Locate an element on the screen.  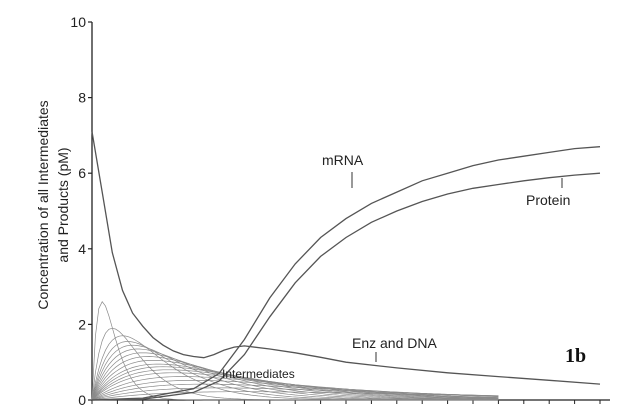
y-tick-label: 2 is located at coordinates (82, 324).